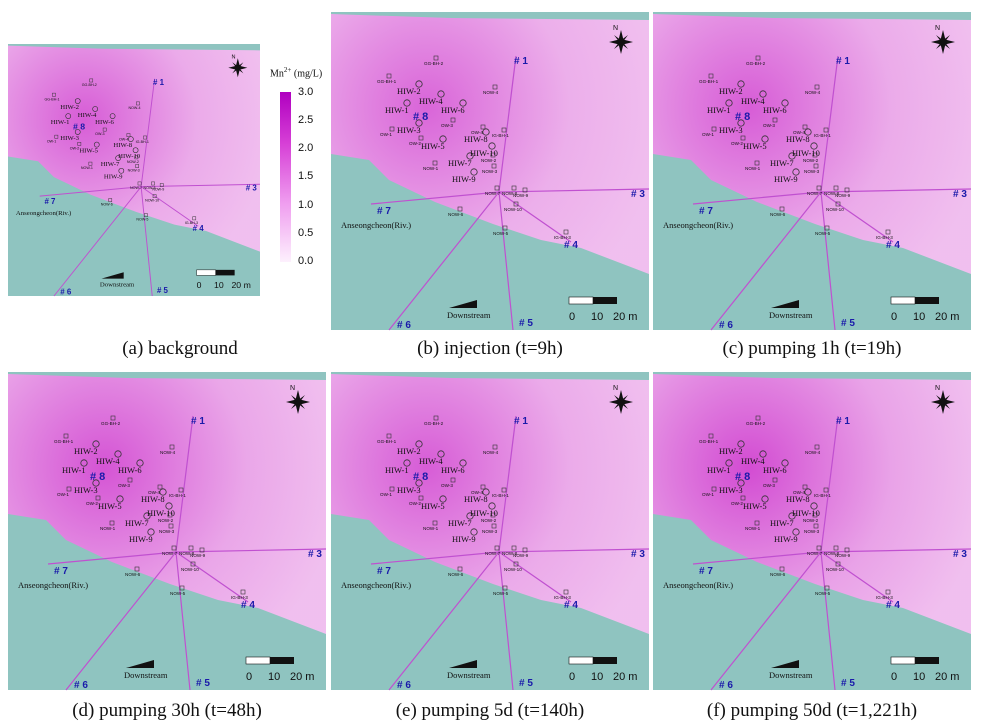 The width and height of the screenshot is (982, 725). What do you see at coordinates (154, 492) in the screenshot?
I see `well-label: OW-4` at bounding box center [154, 492].